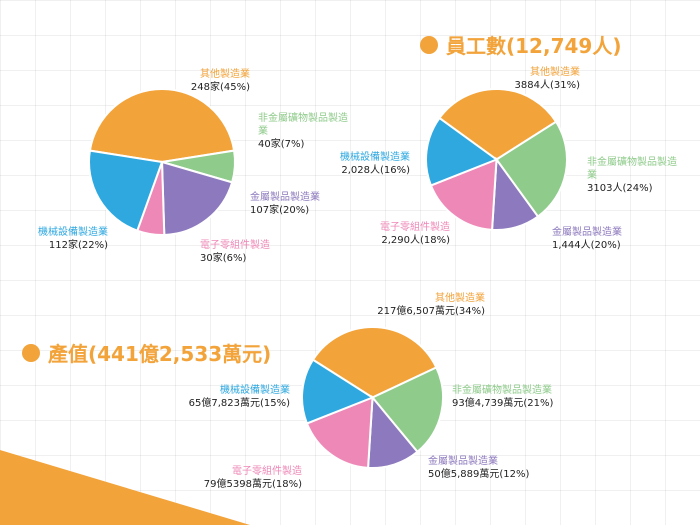  Describe the element at coordinates (375, 170) in the screenshot. I see `slice-value: 2,028人(16%)` at that location.